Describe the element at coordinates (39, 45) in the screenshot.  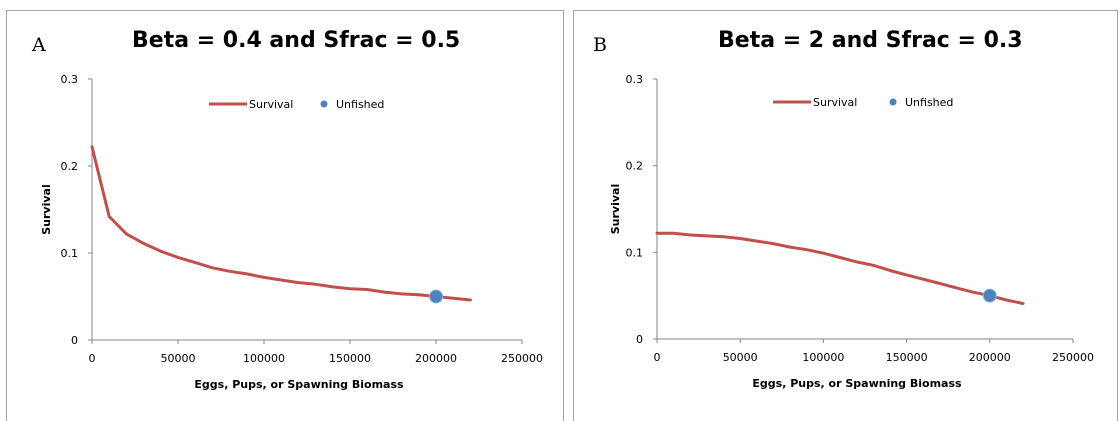
I see `panel-label: A` at that location.